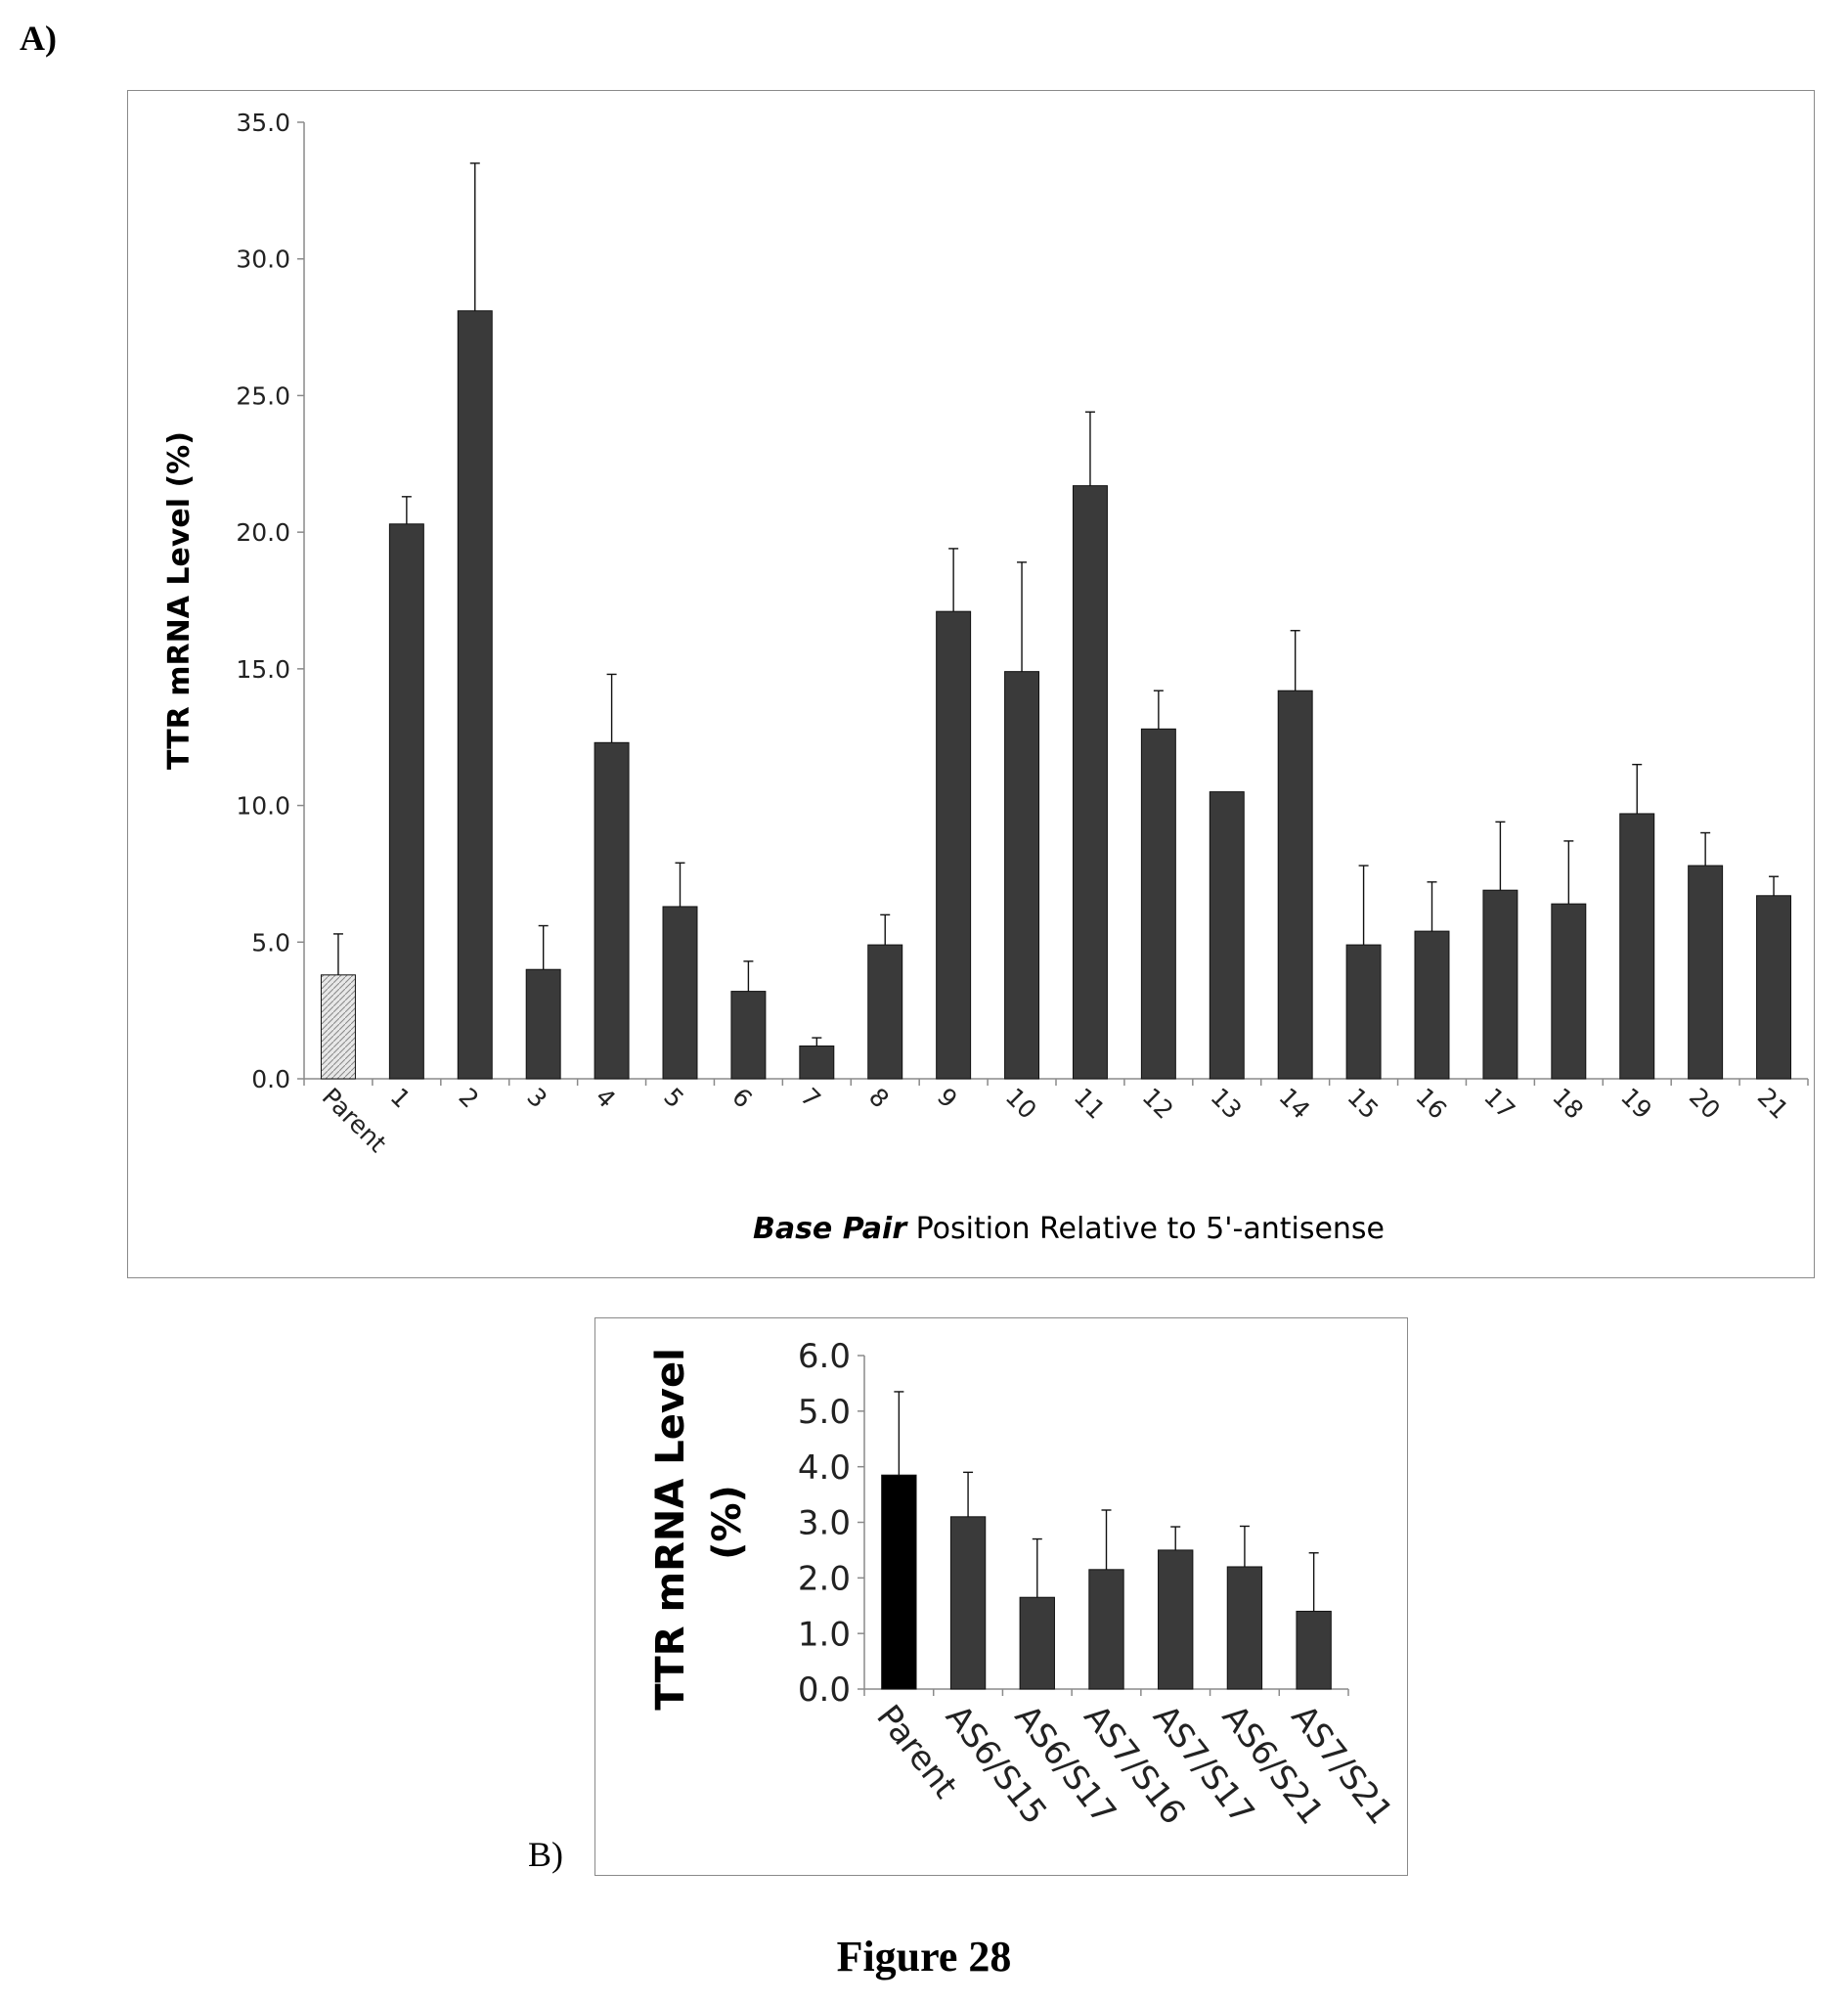 The image size is (1848, 2004). I want to click on x-tick-label: 20, so click(1705, 1104).